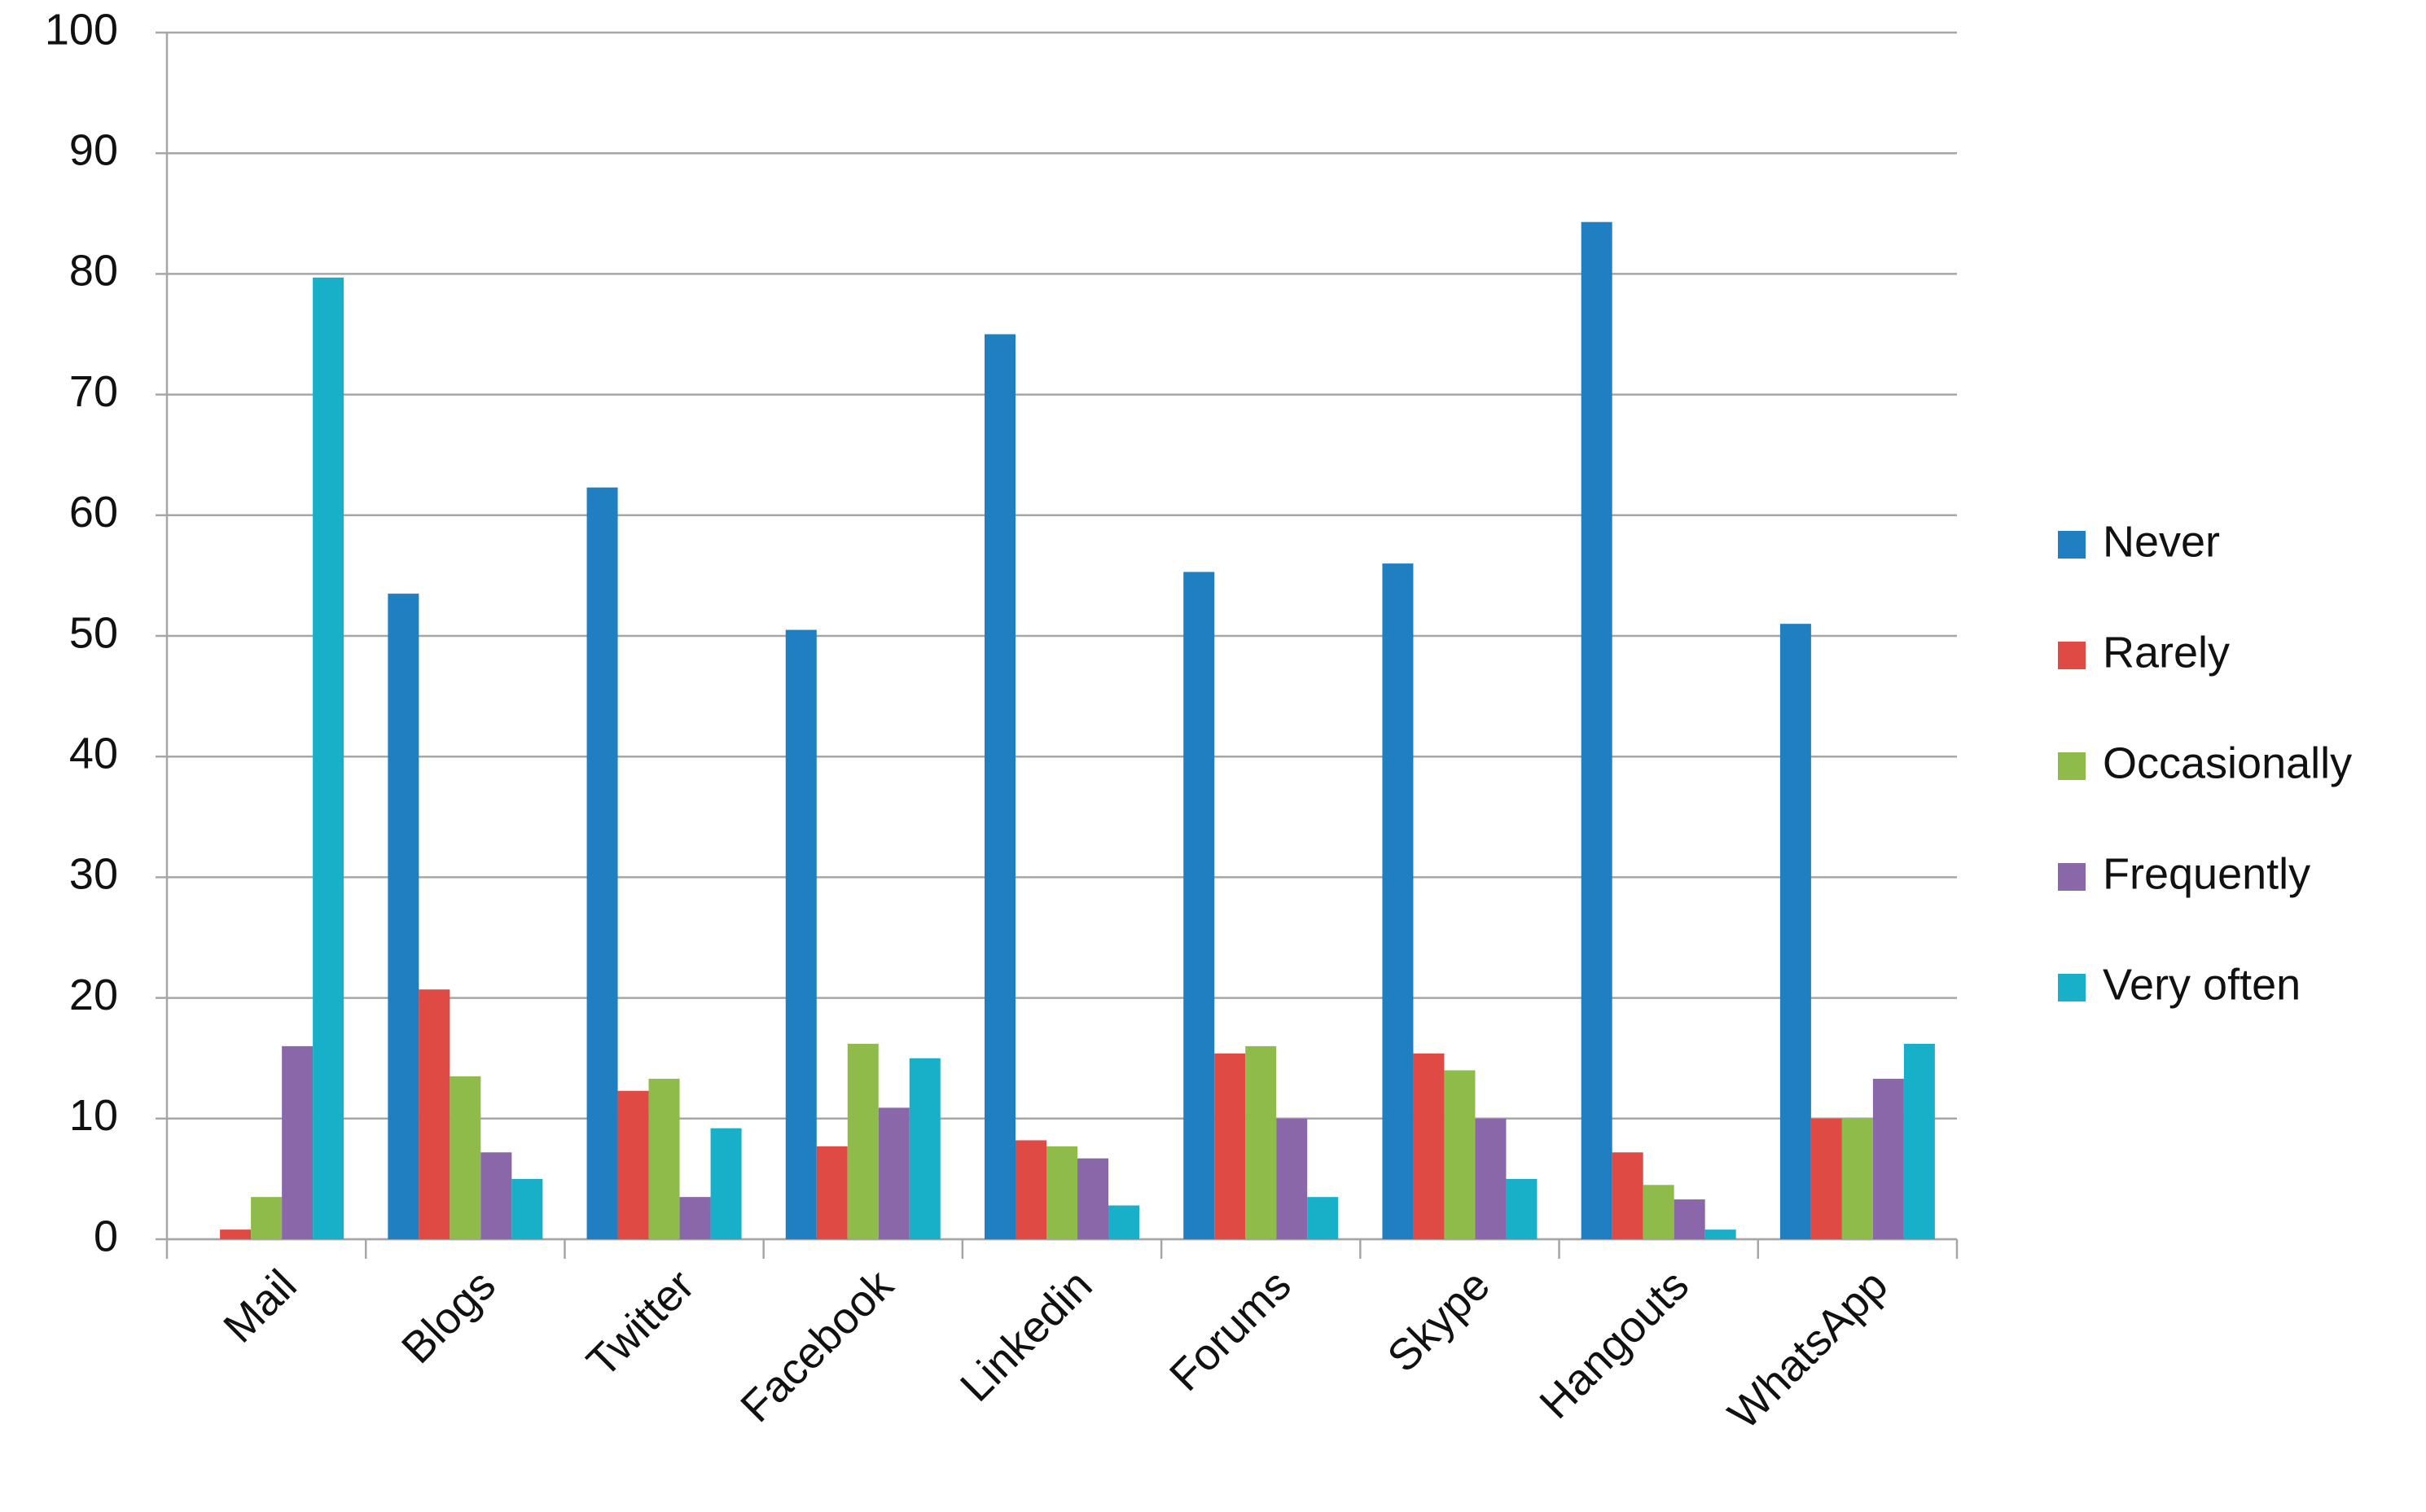 This screenshot has width=2426, height=1512. Describe the element at coordinates (2166, 653) in the screenshot. I see `legend-label: Rarely` at that location.